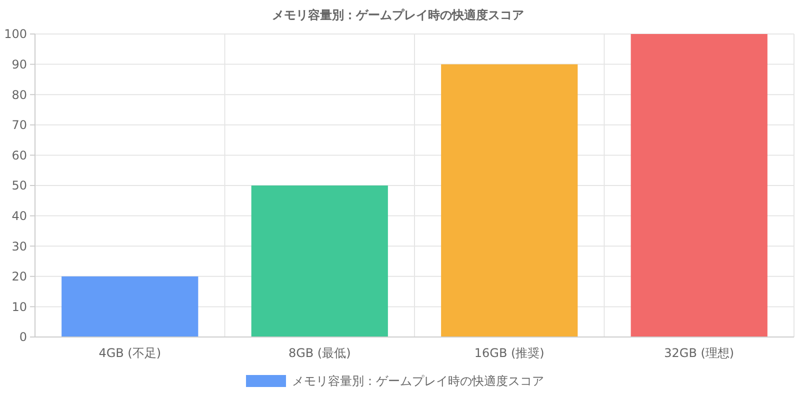  What do you see at coordinates (699, 353) in the screenshot?
I see `x-tick-label: 32GB (理想)` at bounding box center [699, 353].